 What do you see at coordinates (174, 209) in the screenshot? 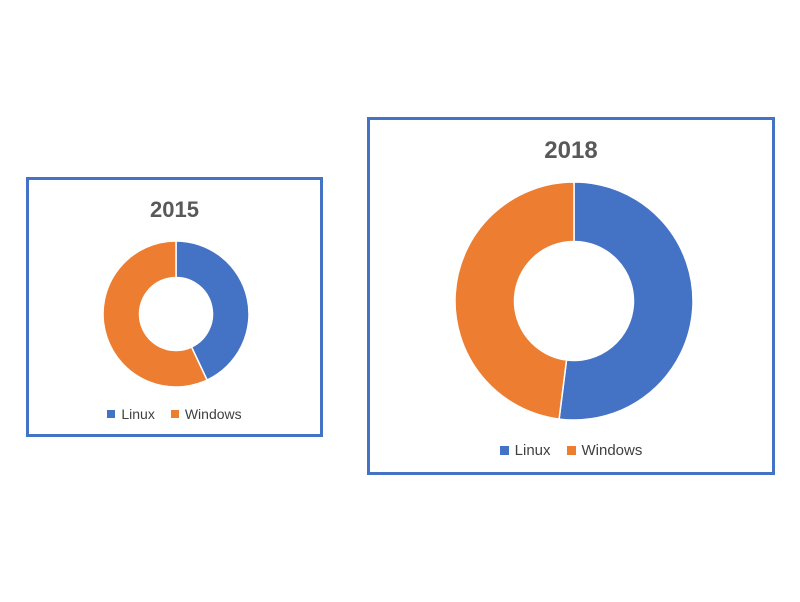
I see `chart-title: 2015` at bounding box center [174, 209].